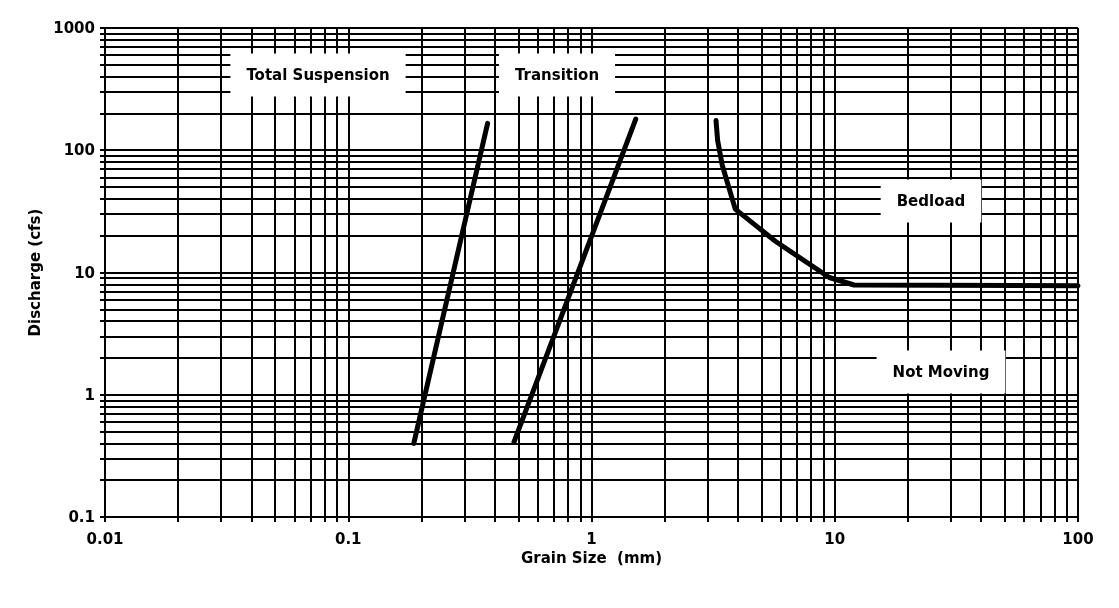 This screenshot has width=1119, height=608. I want to click on x-tick-label: 100, so click(1078, 538).